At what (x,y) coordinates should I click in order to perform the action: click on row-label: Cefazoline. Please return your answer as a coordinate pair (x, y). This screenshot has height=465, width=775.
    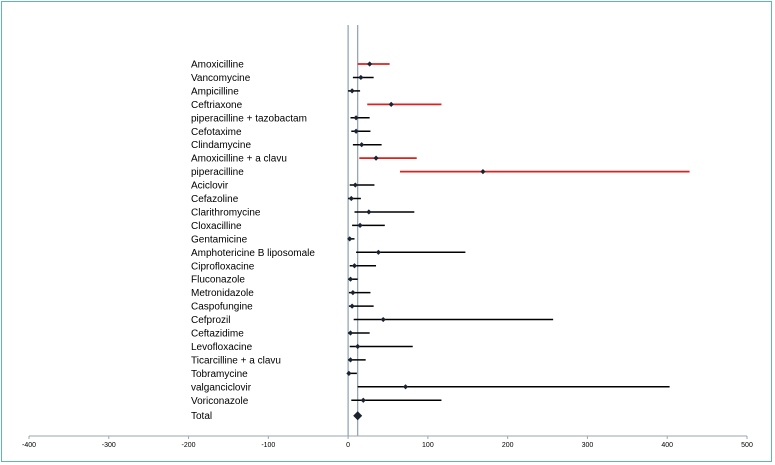
    Looking at the image, I should click on (215, 199).